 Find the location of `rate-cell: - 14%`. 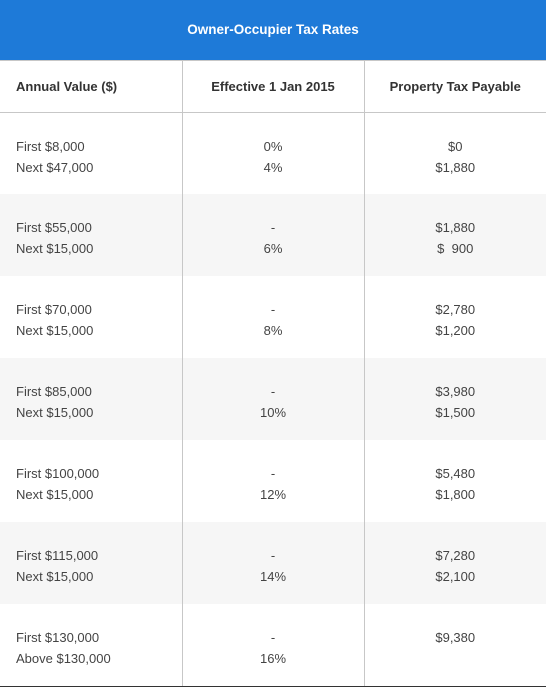

rate-cell: - 14% is located at coordinates (273, 563).